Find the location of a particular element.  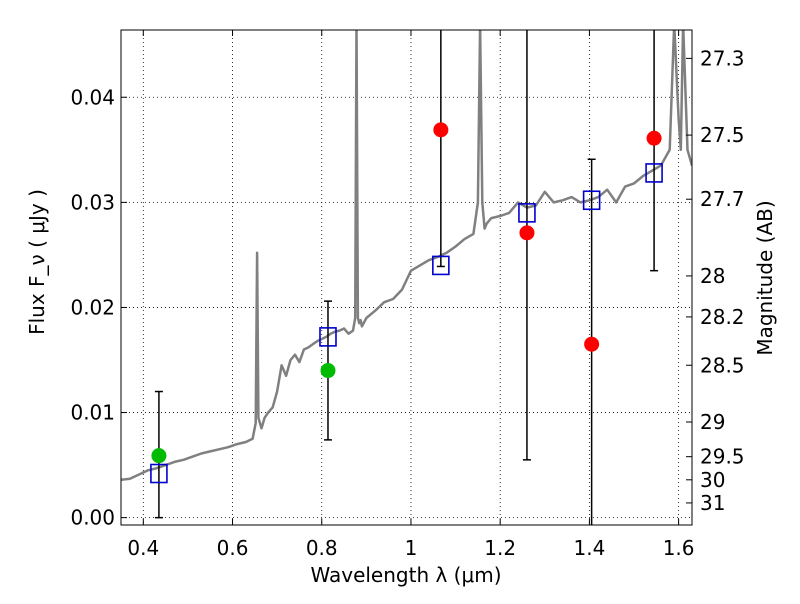

y2-tick-label: 28.5 is located at coordinates (722, 365).